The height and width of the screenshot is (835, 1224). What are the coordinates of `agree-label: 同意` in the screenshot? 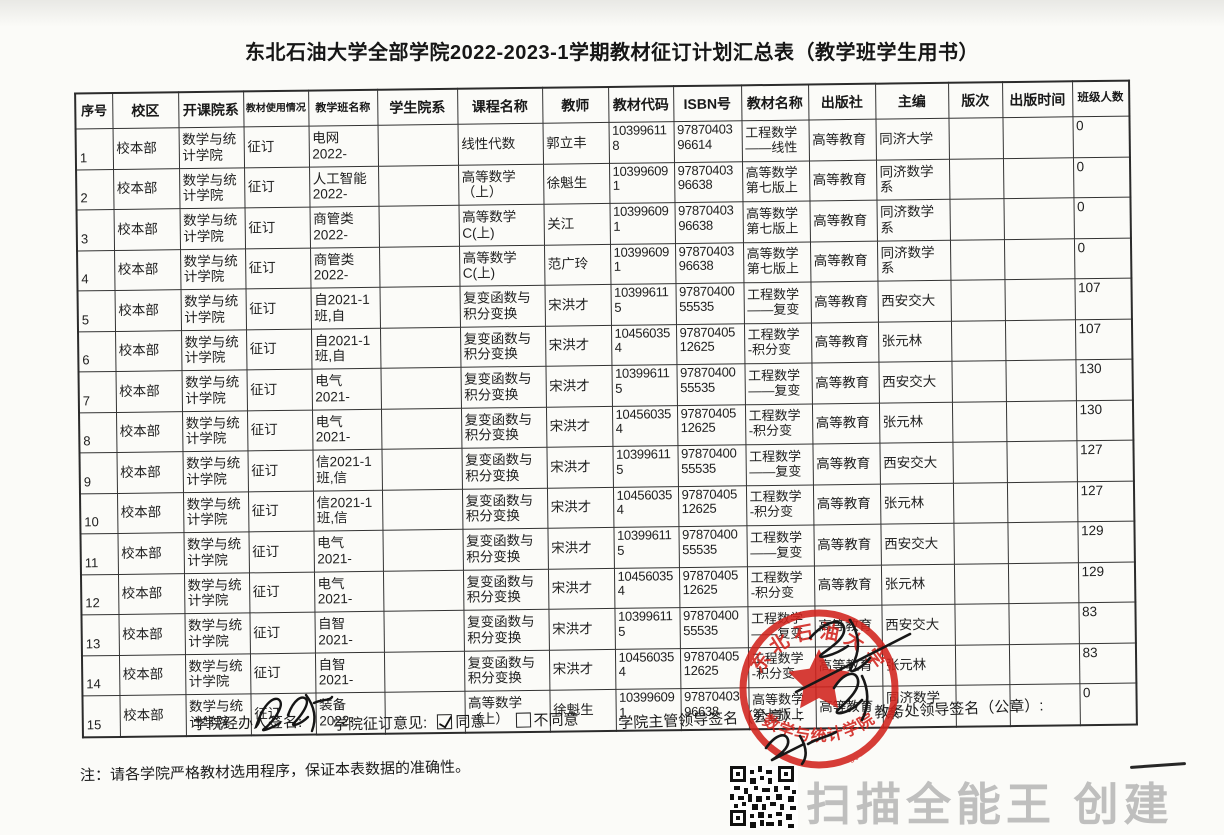 It's located at (470, 722).